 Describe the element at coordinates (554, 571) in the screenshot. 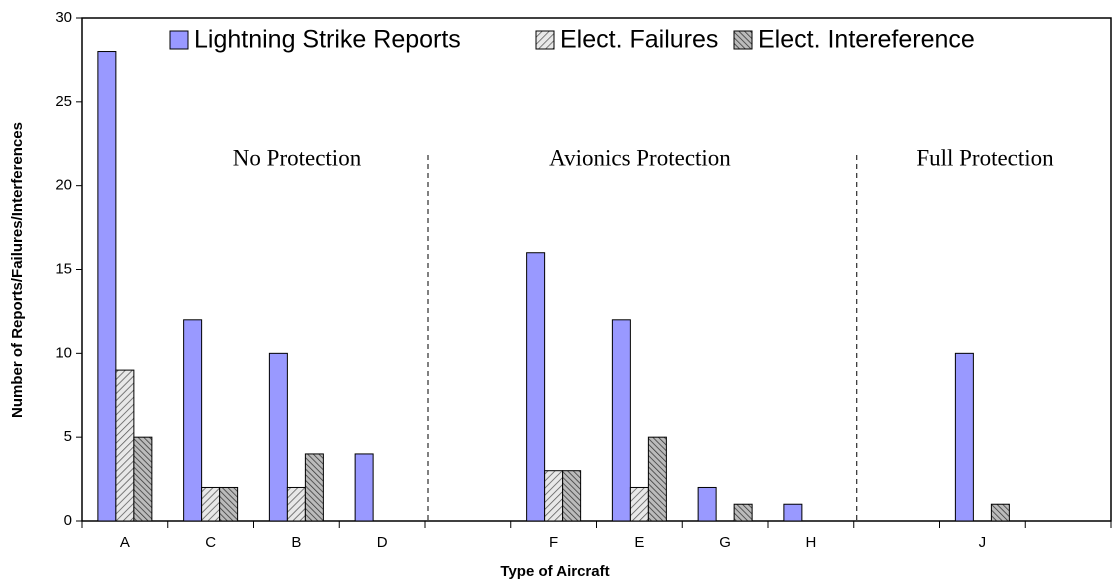

I see `x-axis-title: Type of Aircraft` at that location.